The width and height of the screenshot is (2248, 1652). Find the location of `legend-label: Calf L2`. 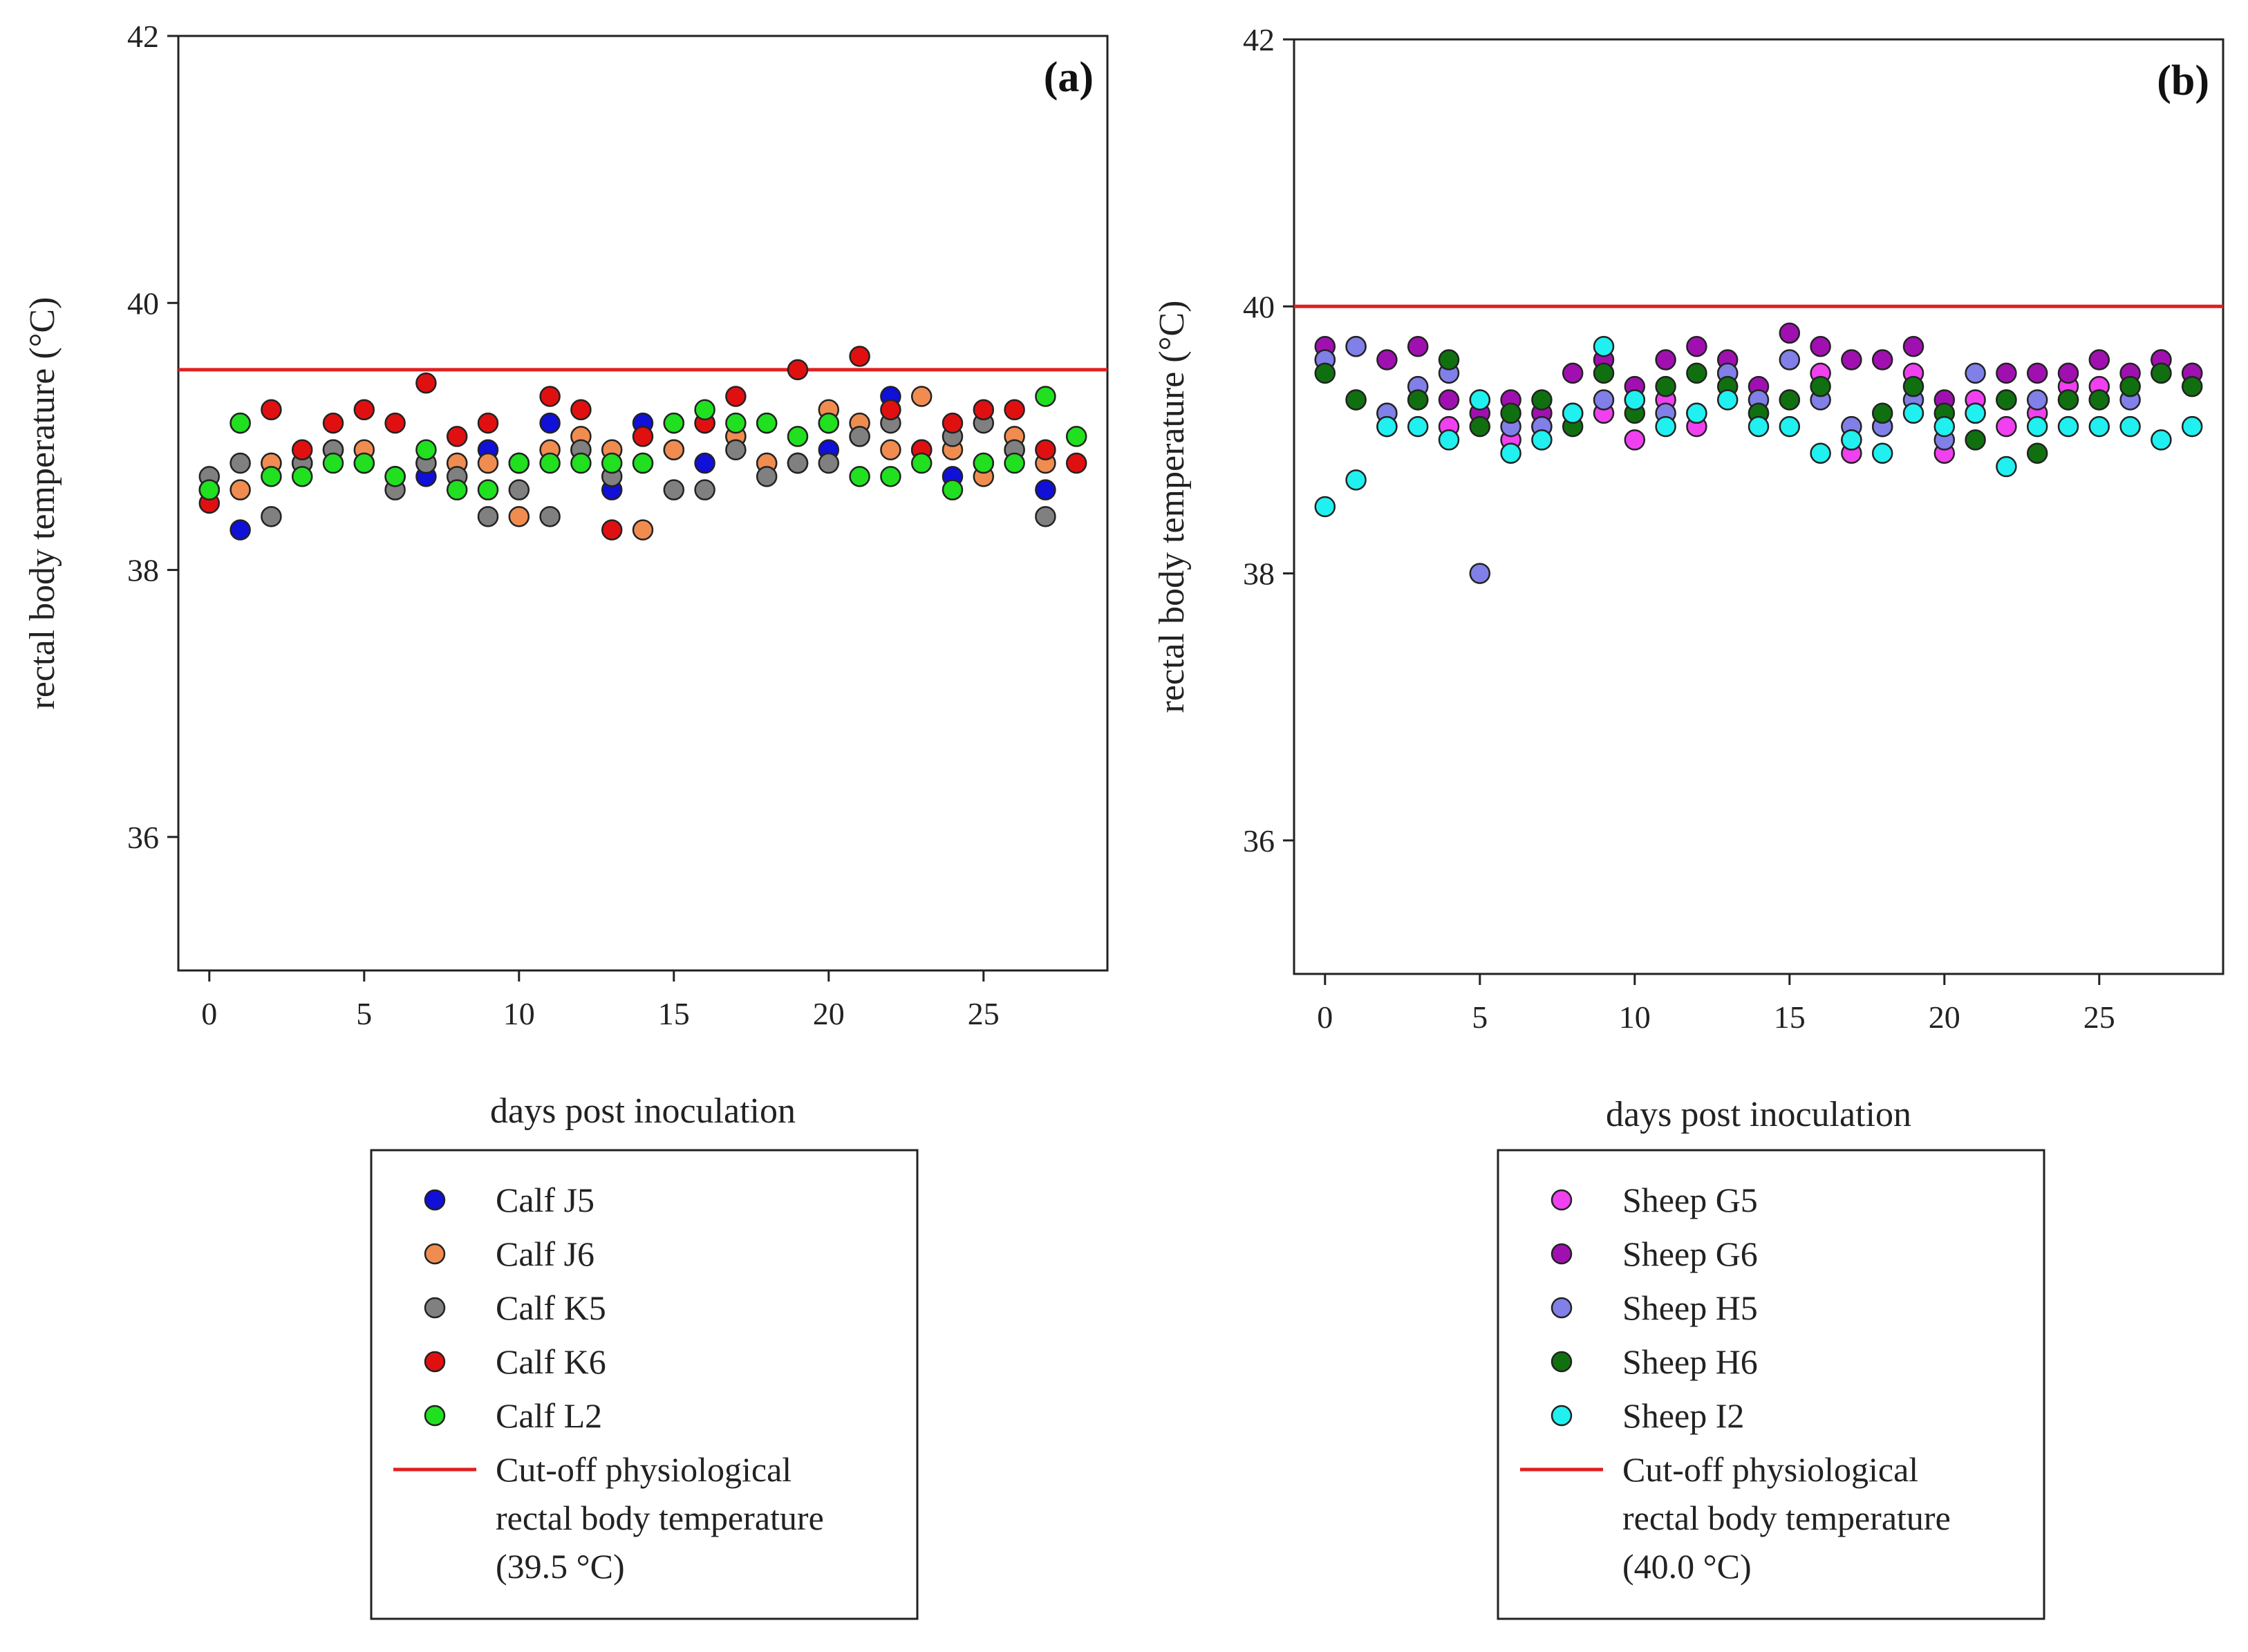

legend-label: Calf L2 is located at coordinates (549, 1416).